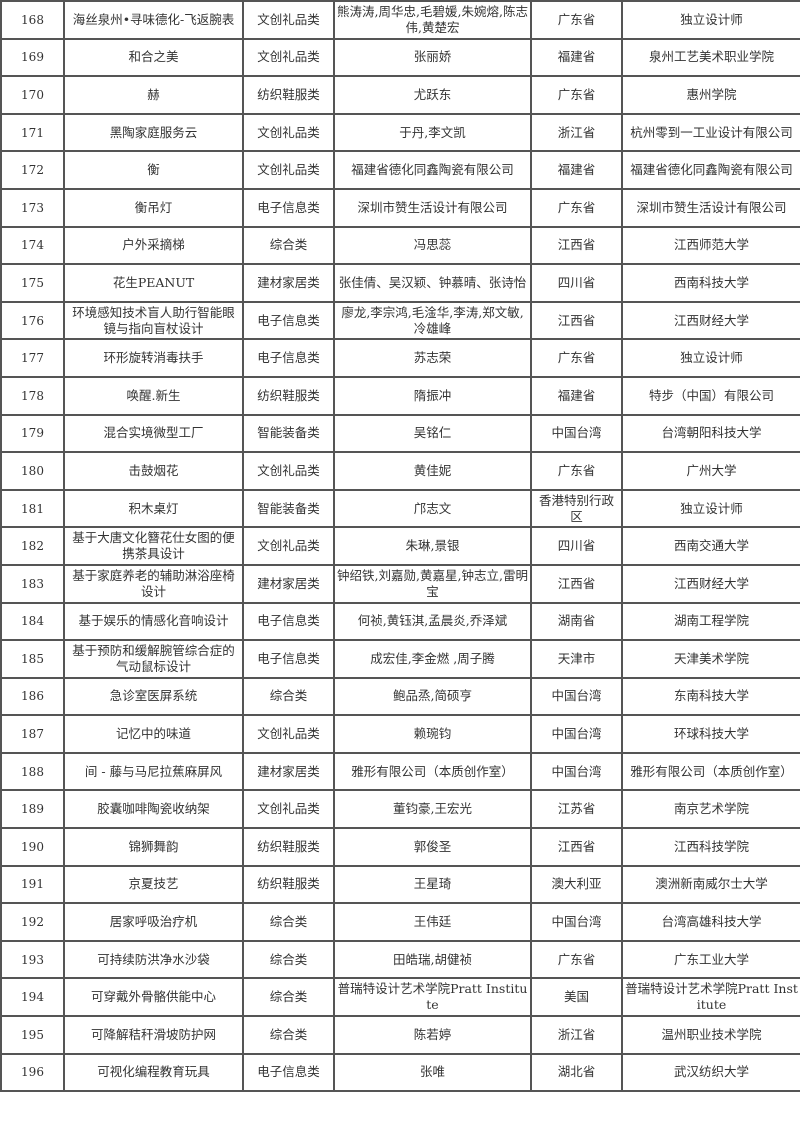  What do you see at coordinates (400, 132) in the screenshot?
I see `table-row: 171 黑陶家庭服务云 文创礼品类 于丹,李文凯 浙江省 杭州零到一工业设计有限公司` at bounding box center [400, 132].